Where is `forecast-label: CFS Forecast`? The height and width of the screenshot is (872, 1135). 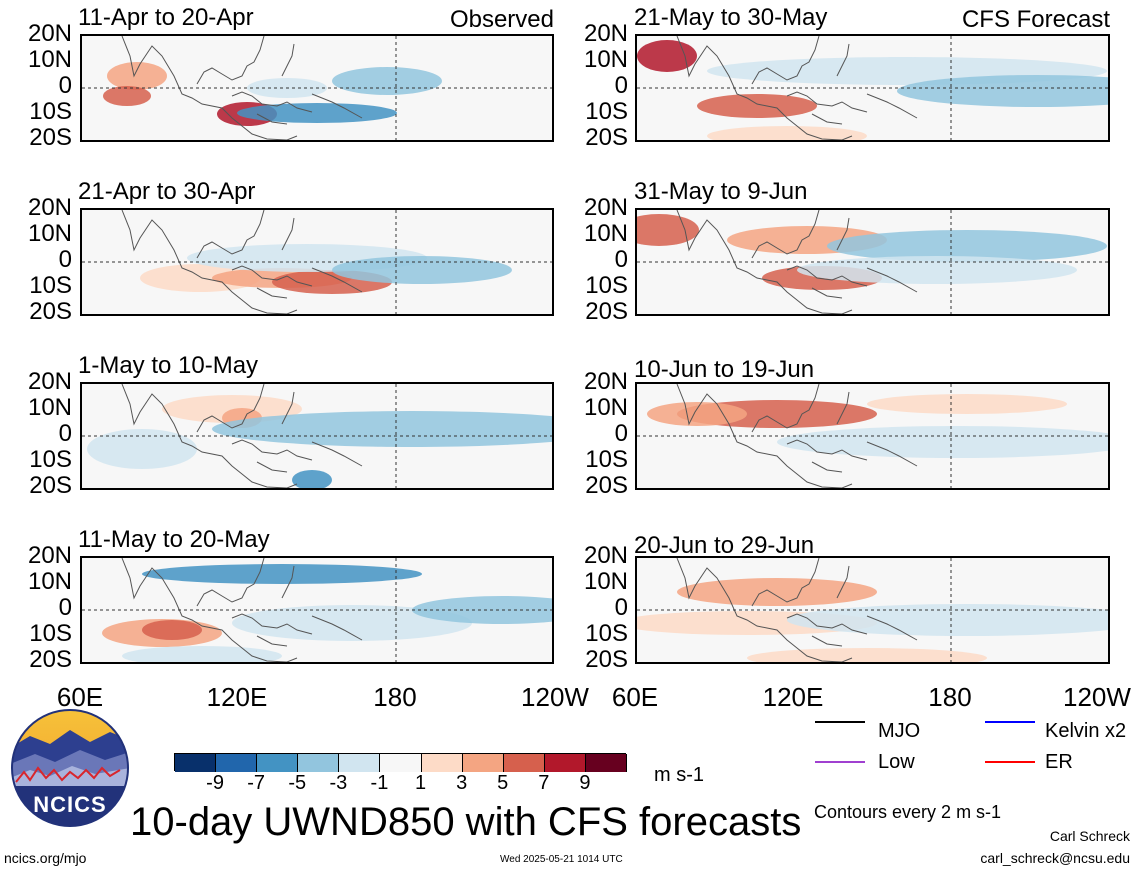
forecast-label: CFS Forecast is located at coordinates (1035, 19).